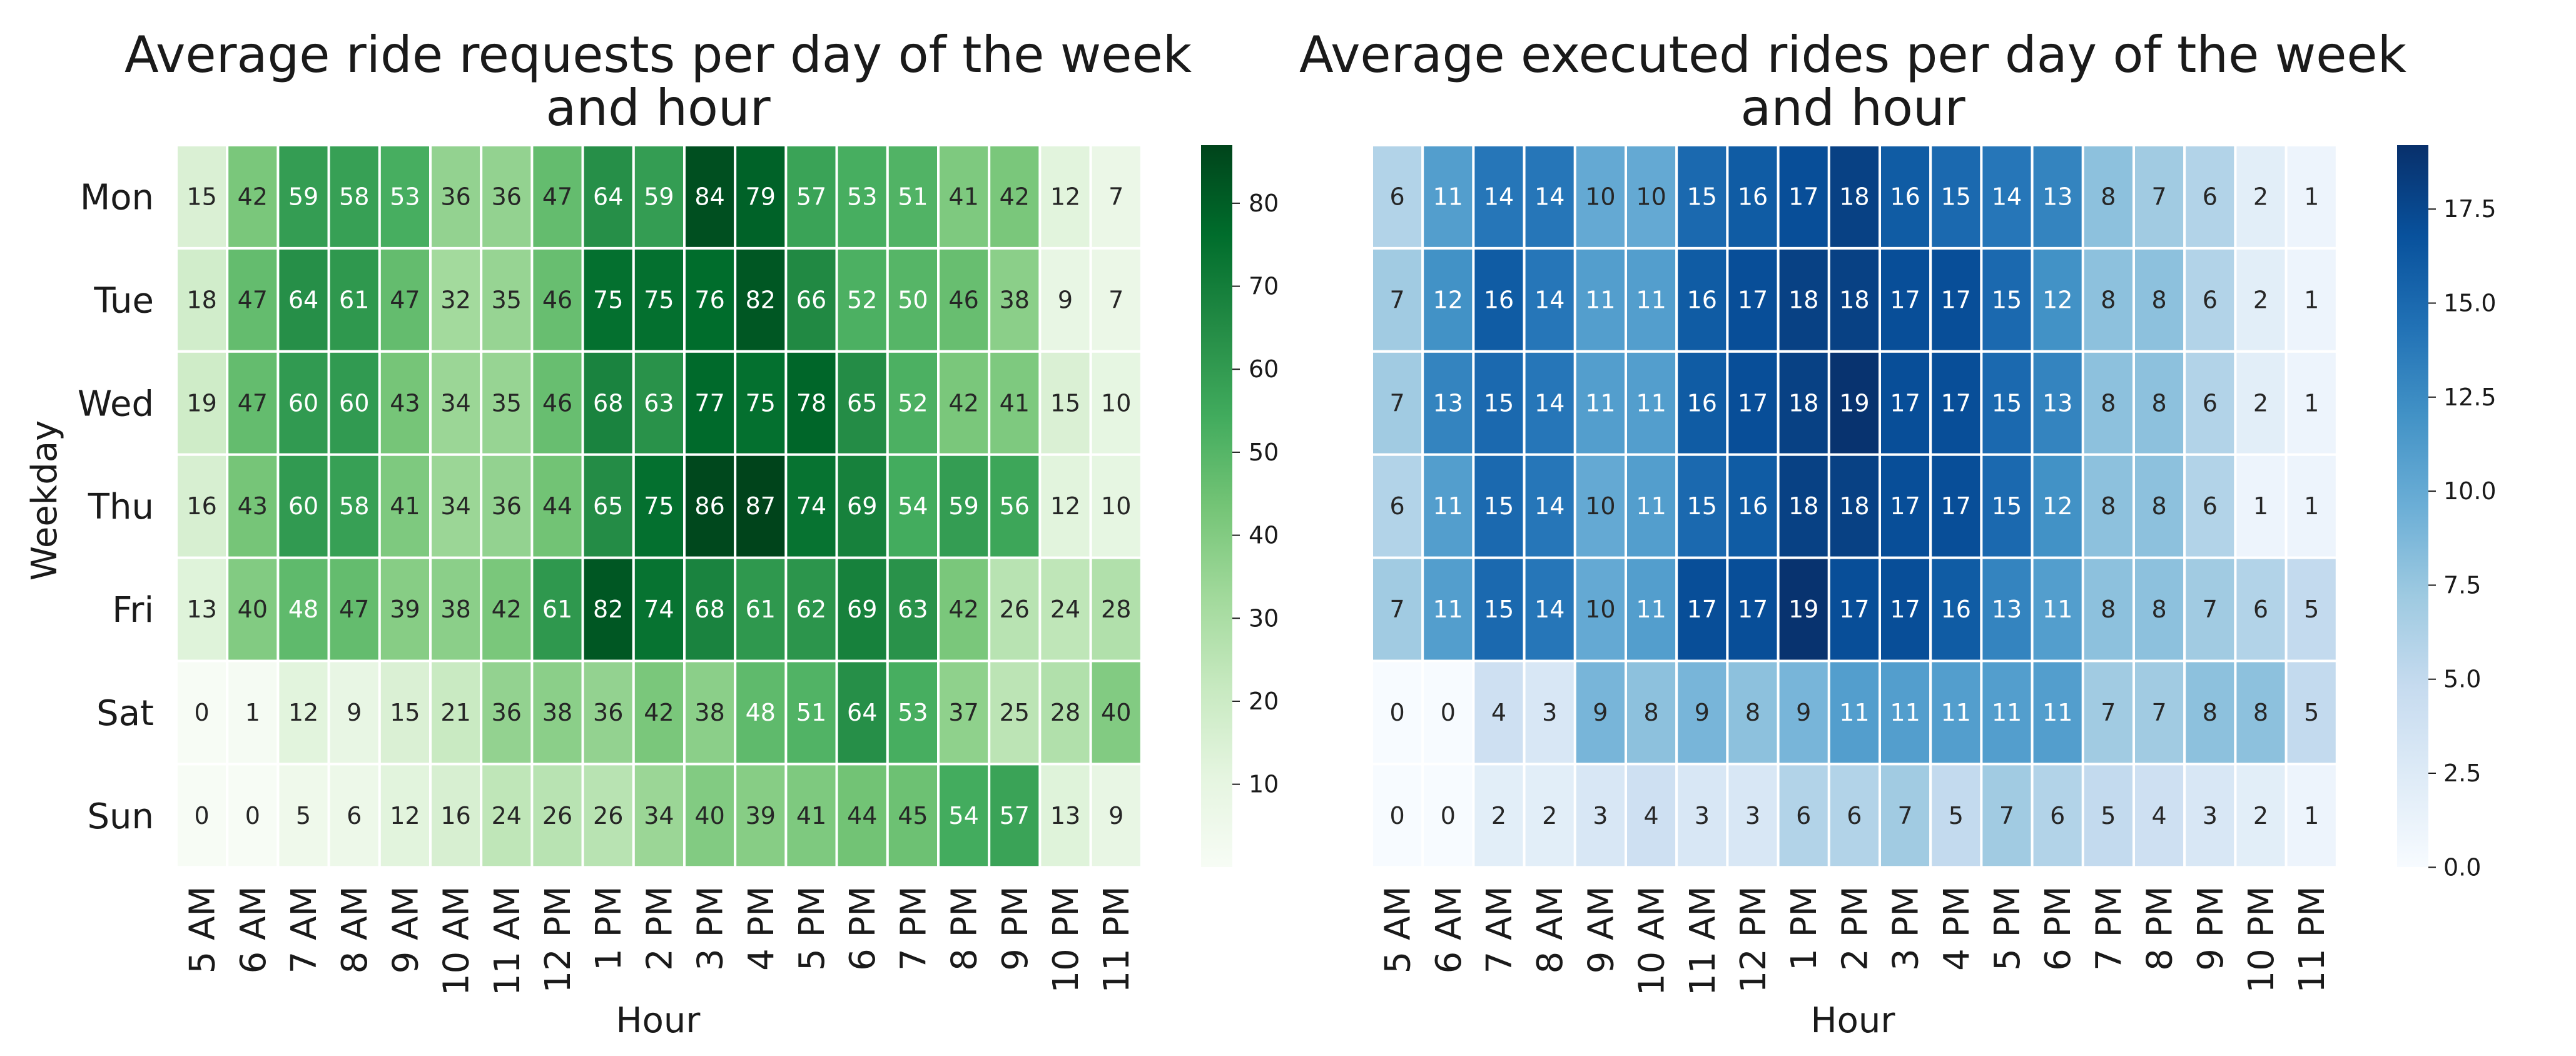 The image size is (2576, 1056). What do you see at coordinates (1065, 816) in the screenshot?
I see `heatmap-cell-label: 13` at bounding box center [1065, 816].